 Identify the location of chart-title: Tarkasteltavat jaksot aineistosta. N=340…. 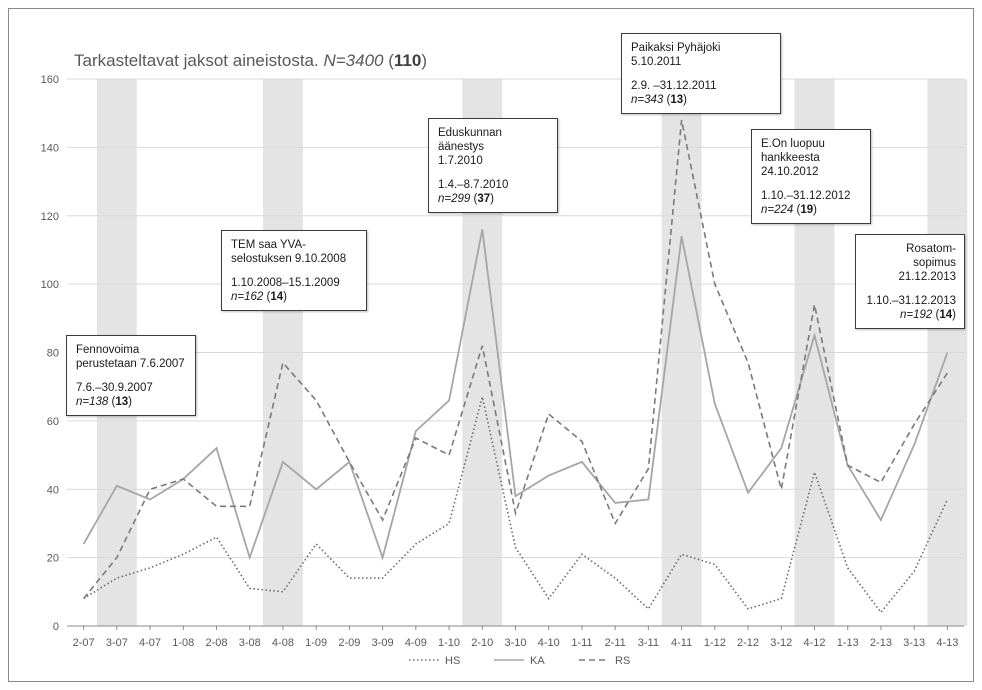
(250, 60).